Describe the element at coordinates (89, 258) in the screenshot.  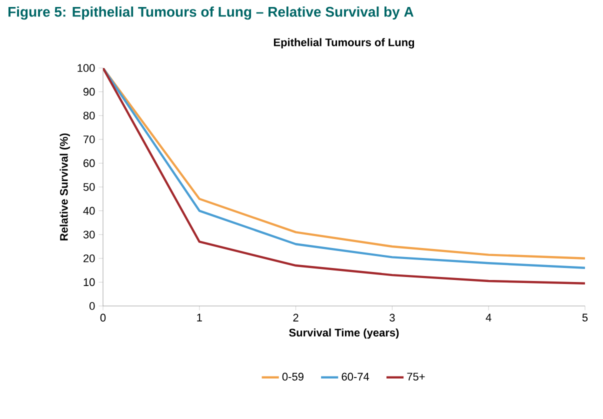
I see `y-tick-label: 20` at that location.